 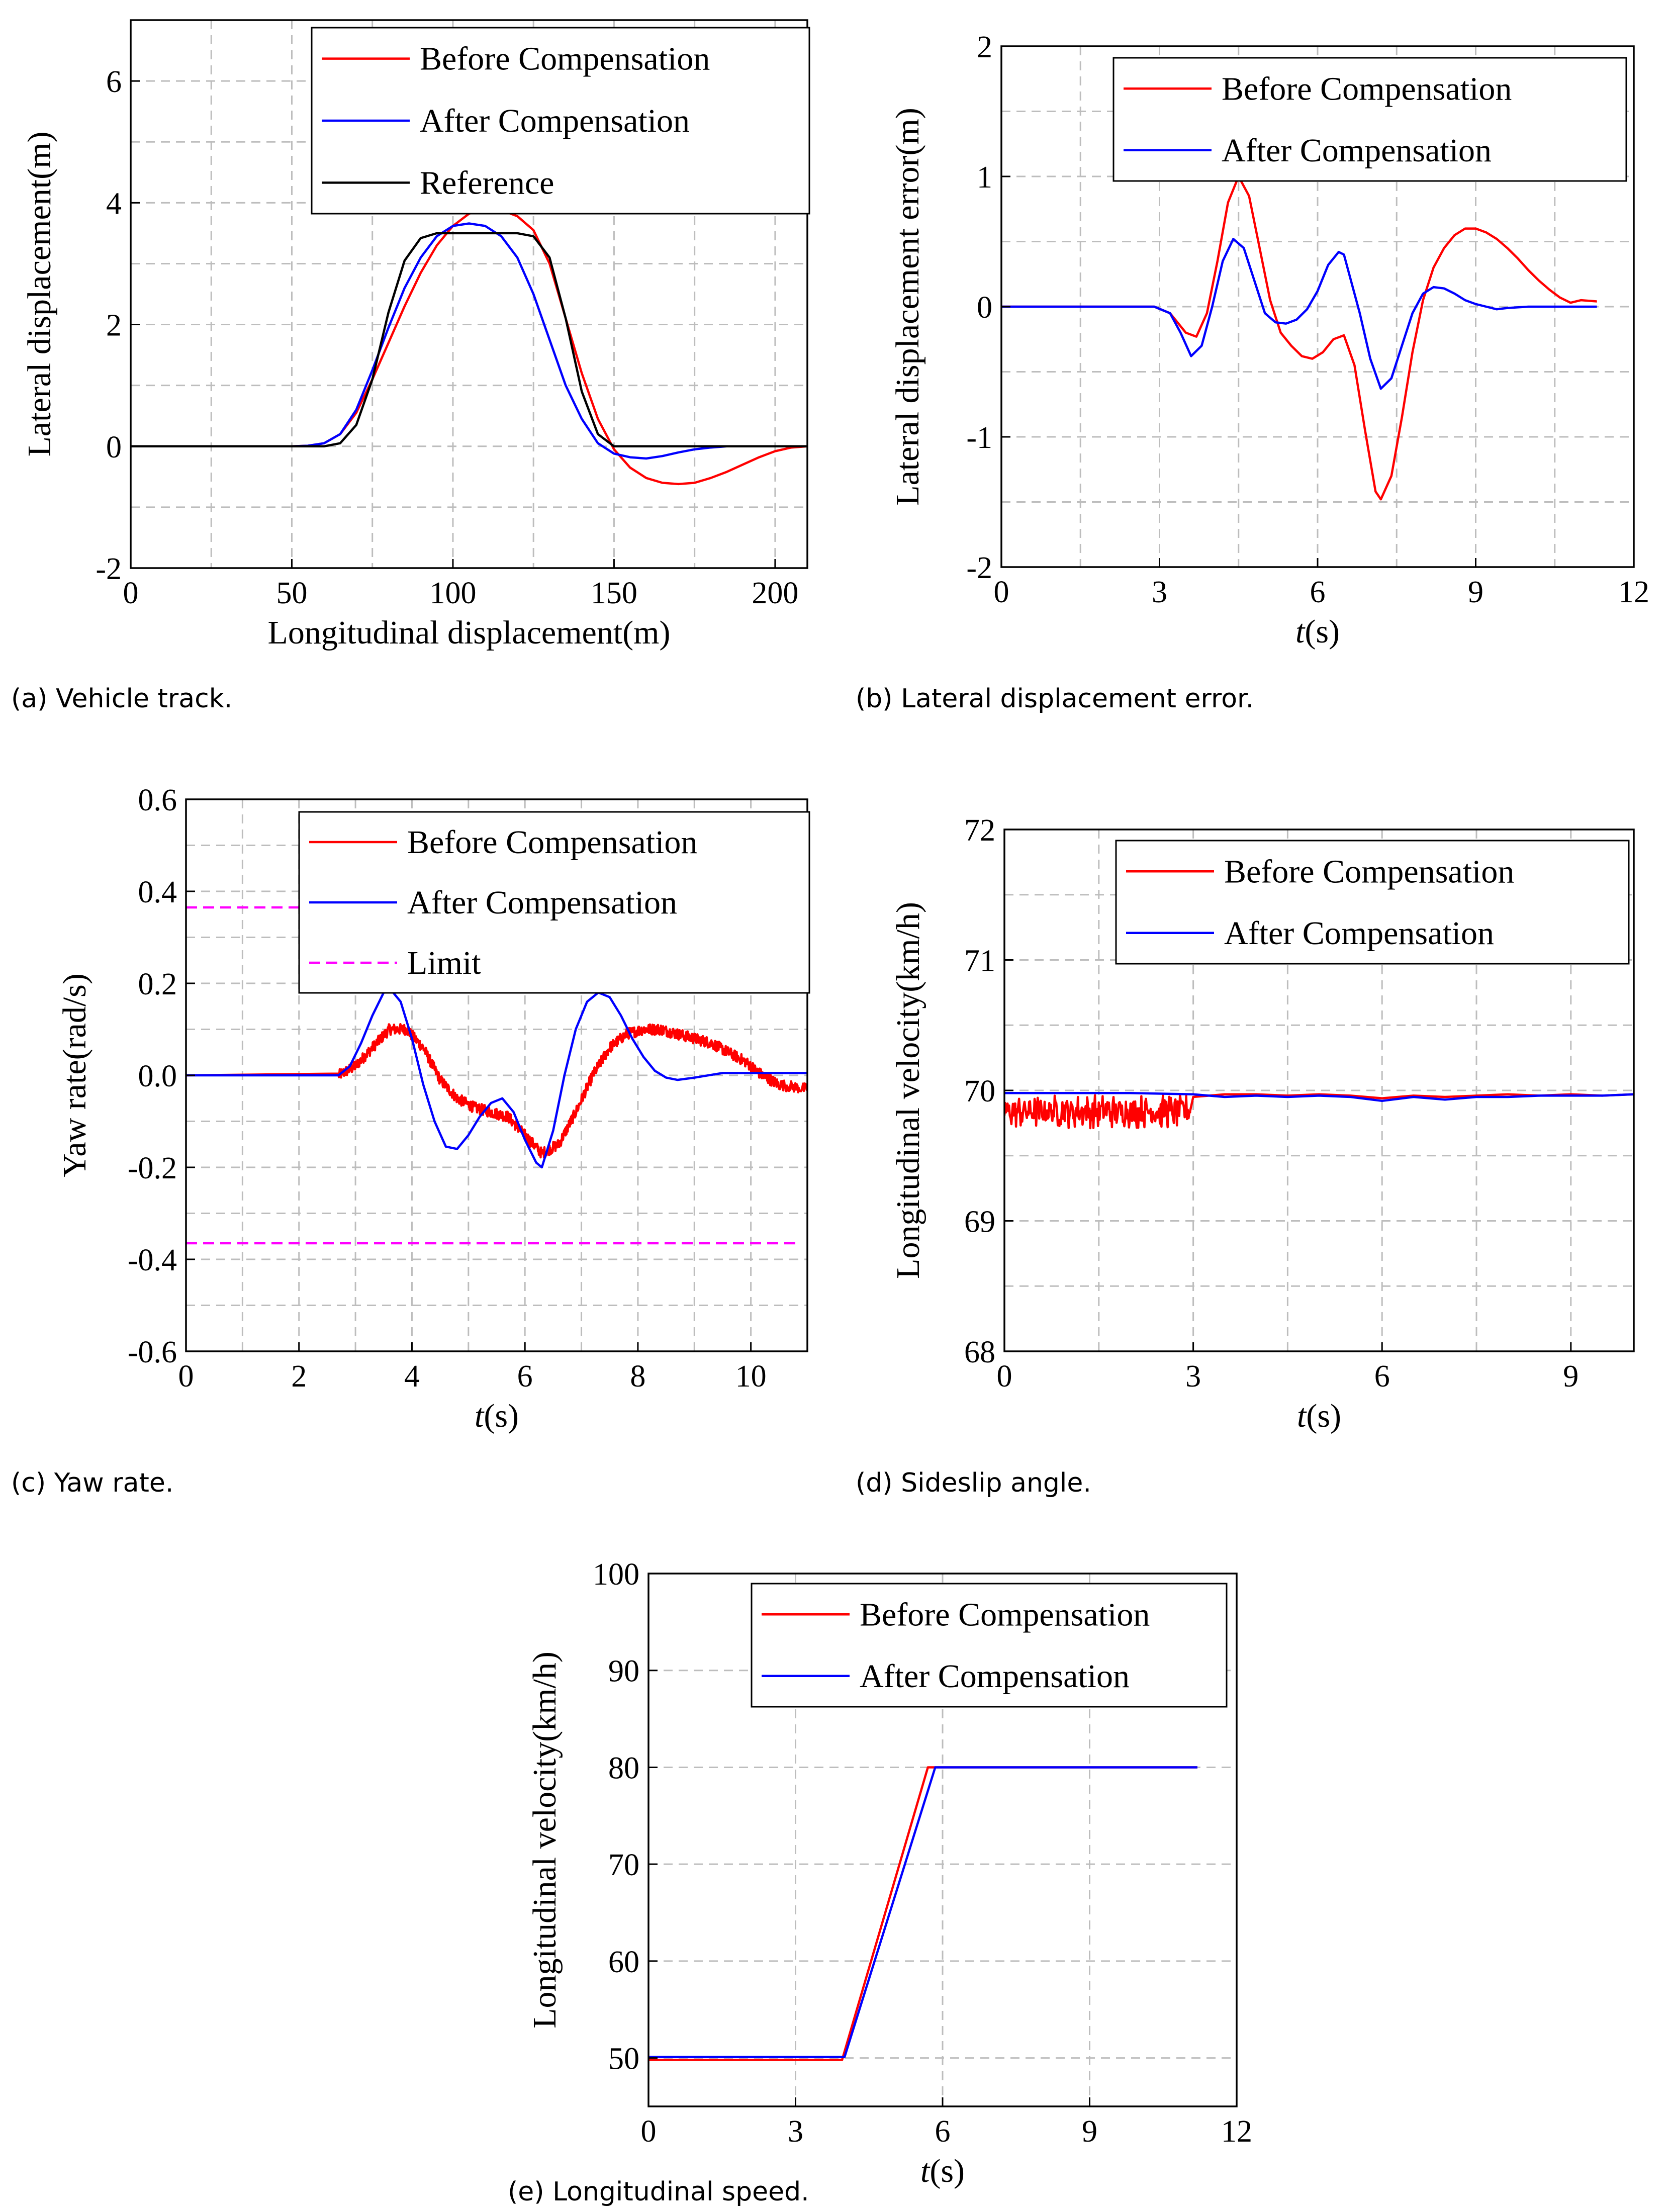 I want to click on y-tick-label: 0.0, so click(x=157, y=1076).